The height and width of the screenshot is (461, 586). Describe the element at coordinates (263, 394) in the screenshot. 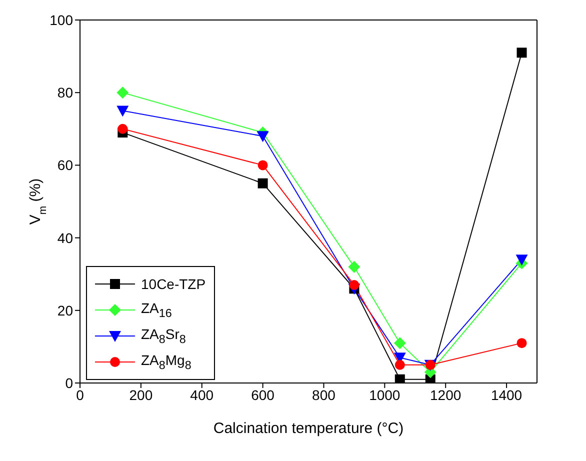

I see `x-tick-label: 600` at that location.